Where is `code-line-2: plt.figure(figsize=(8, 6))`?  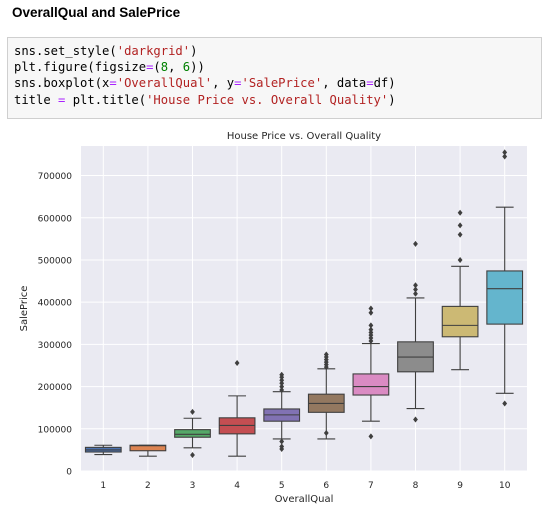
code-line-2: plt.figure(figsize=(8, 6)) is located at coordinates (109, 67).